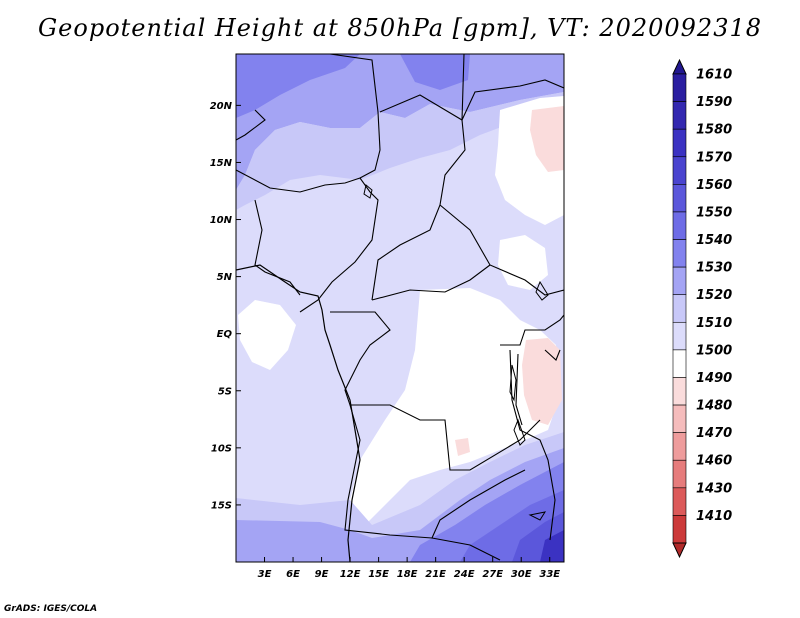 The width and height of the screenshot is (800, 618). What do you see at coordinates (221, 505) in the screenshot?
I see `lat-tick-label: 15S` at bounding box center [221, 505].